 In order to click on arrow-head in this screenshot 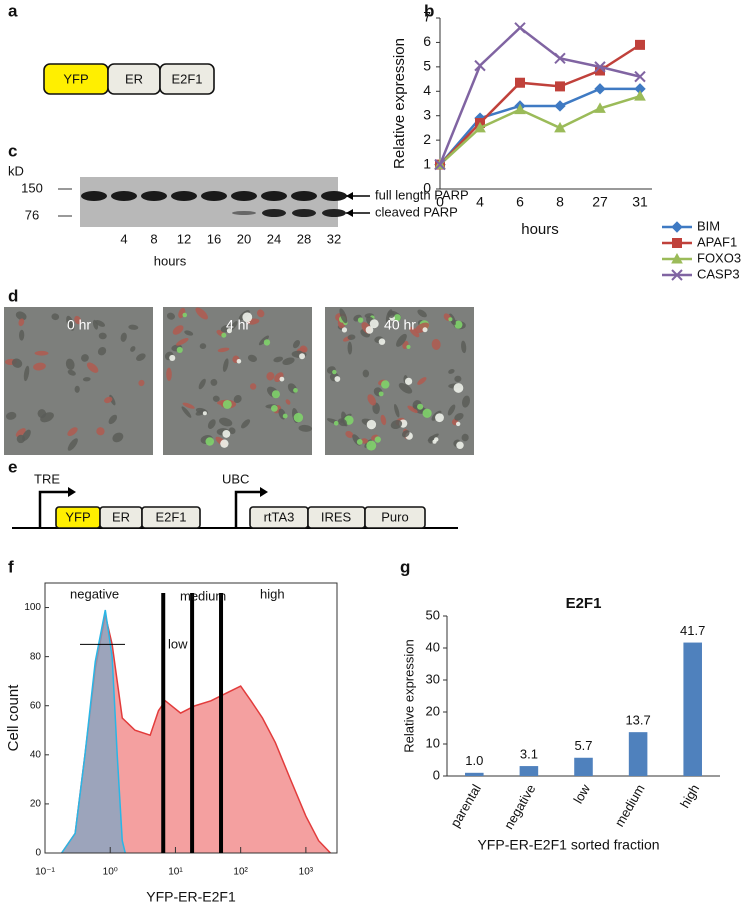, I will do `click(264, 492)`.